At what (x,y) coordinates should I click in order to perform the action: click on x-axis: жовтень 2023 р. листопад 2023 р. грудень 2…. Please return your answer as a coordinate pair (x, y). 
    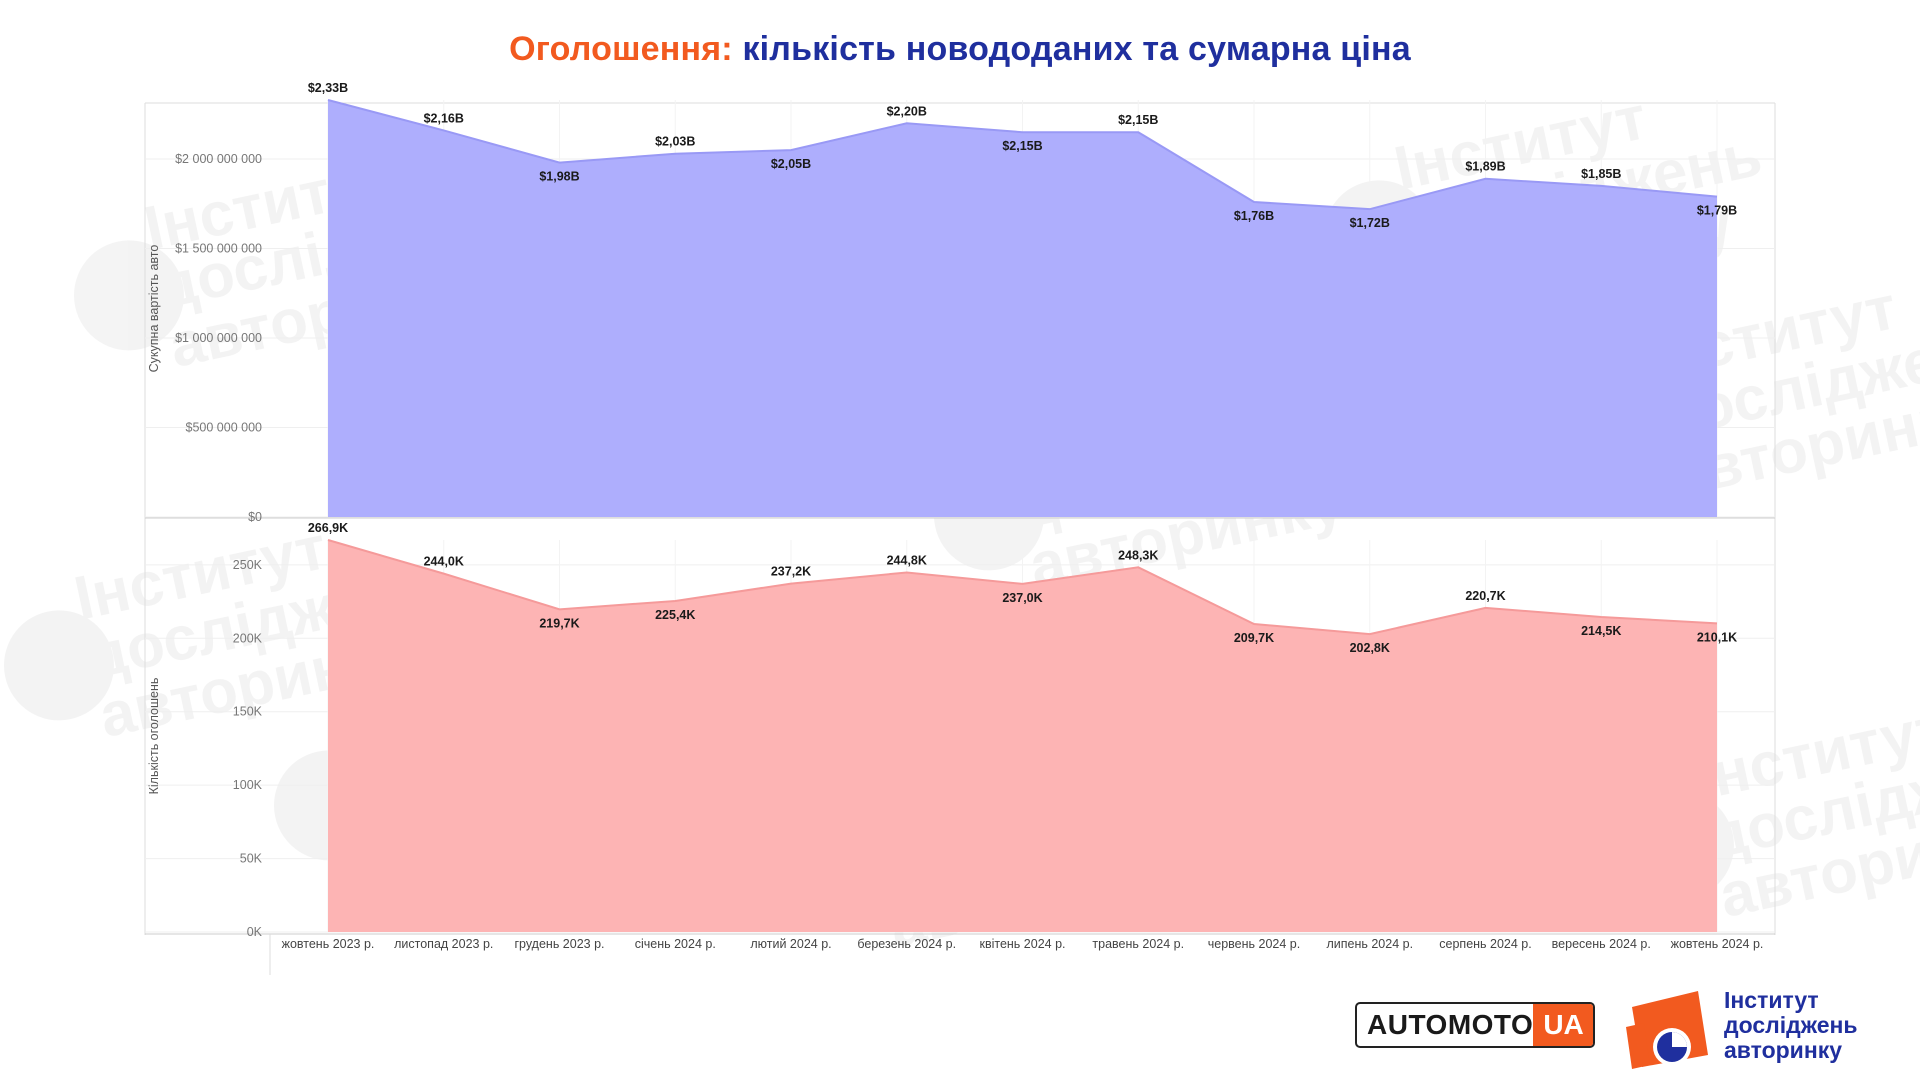
    Looking at the image, I should click on (1023, 944).